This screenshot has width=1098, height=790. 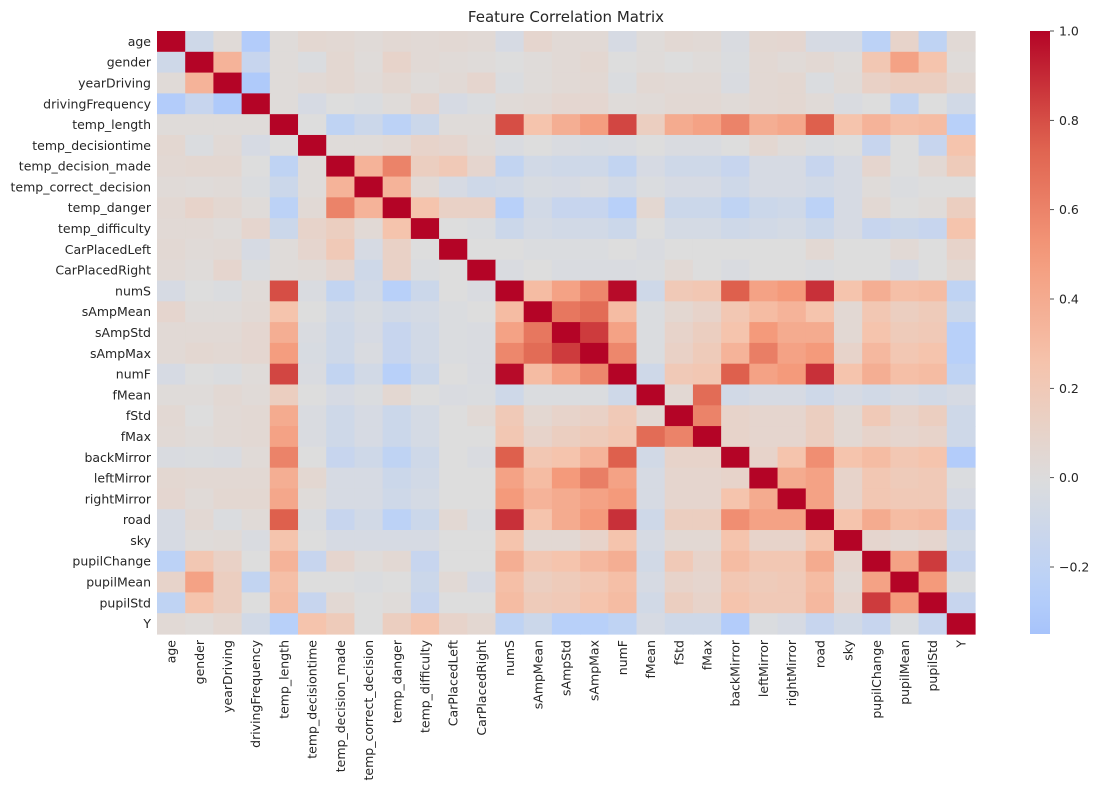 What do you see at coordinates (284, 42) in the screenshot?
I see `heatmap-cell-age-temp_length` at bounding box center [284, 42].